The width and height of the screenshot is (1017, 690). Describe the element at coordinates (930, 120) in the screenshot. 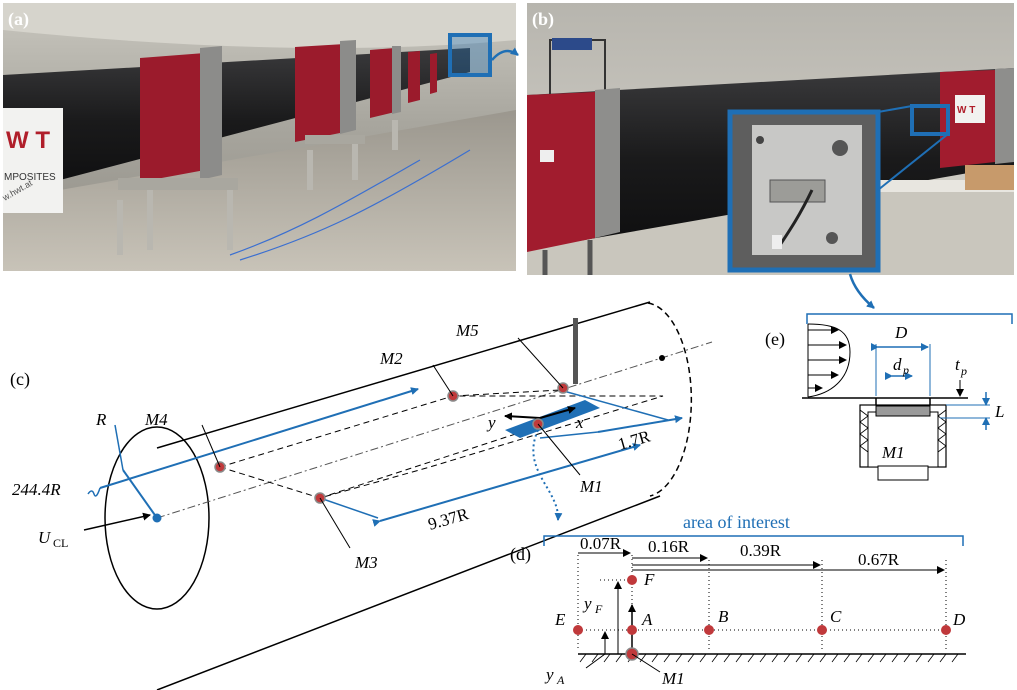

I see `highlight-box-b` at that location.